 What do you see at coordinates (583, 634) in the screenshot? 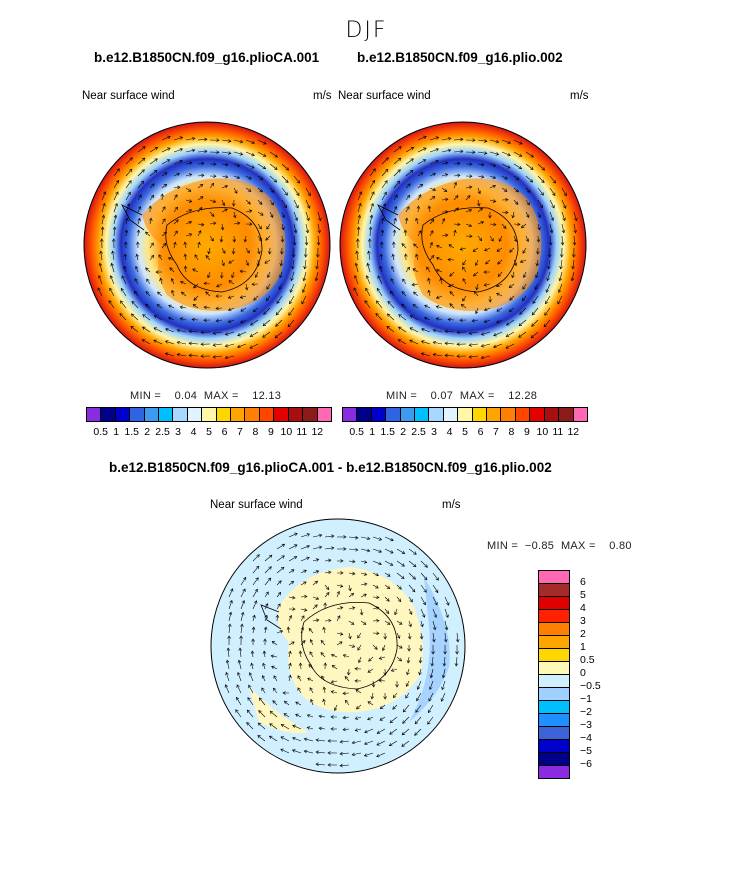
I see `colorbar-tick-label: 2` at bounding box center [583, 634].